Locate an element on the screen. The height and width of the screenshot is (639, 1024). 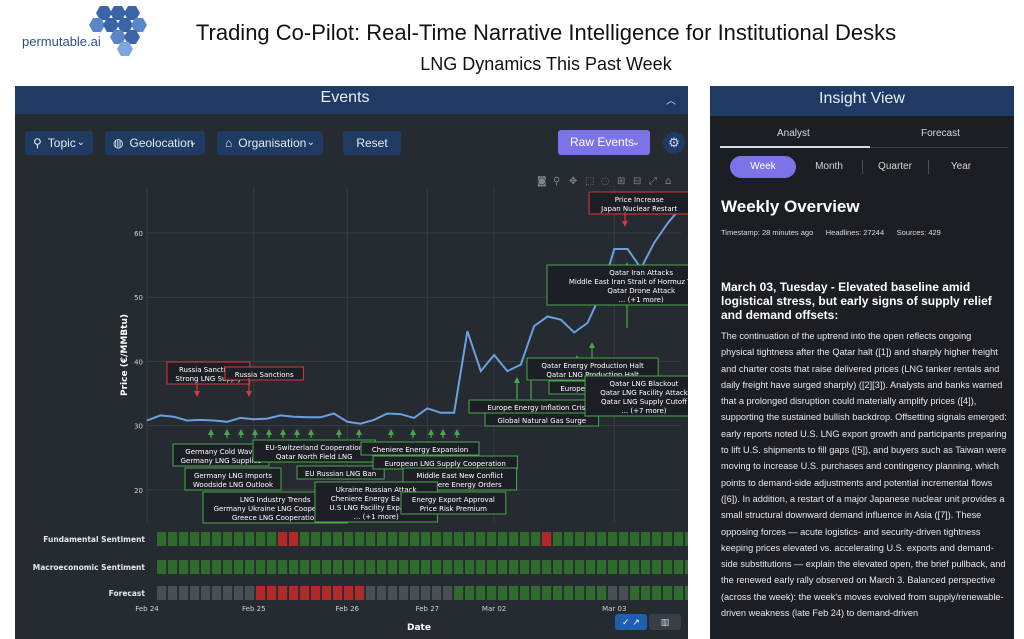
event-up-annotation-text: Qatar LNG Blackout is located at coordinates (644, 384).